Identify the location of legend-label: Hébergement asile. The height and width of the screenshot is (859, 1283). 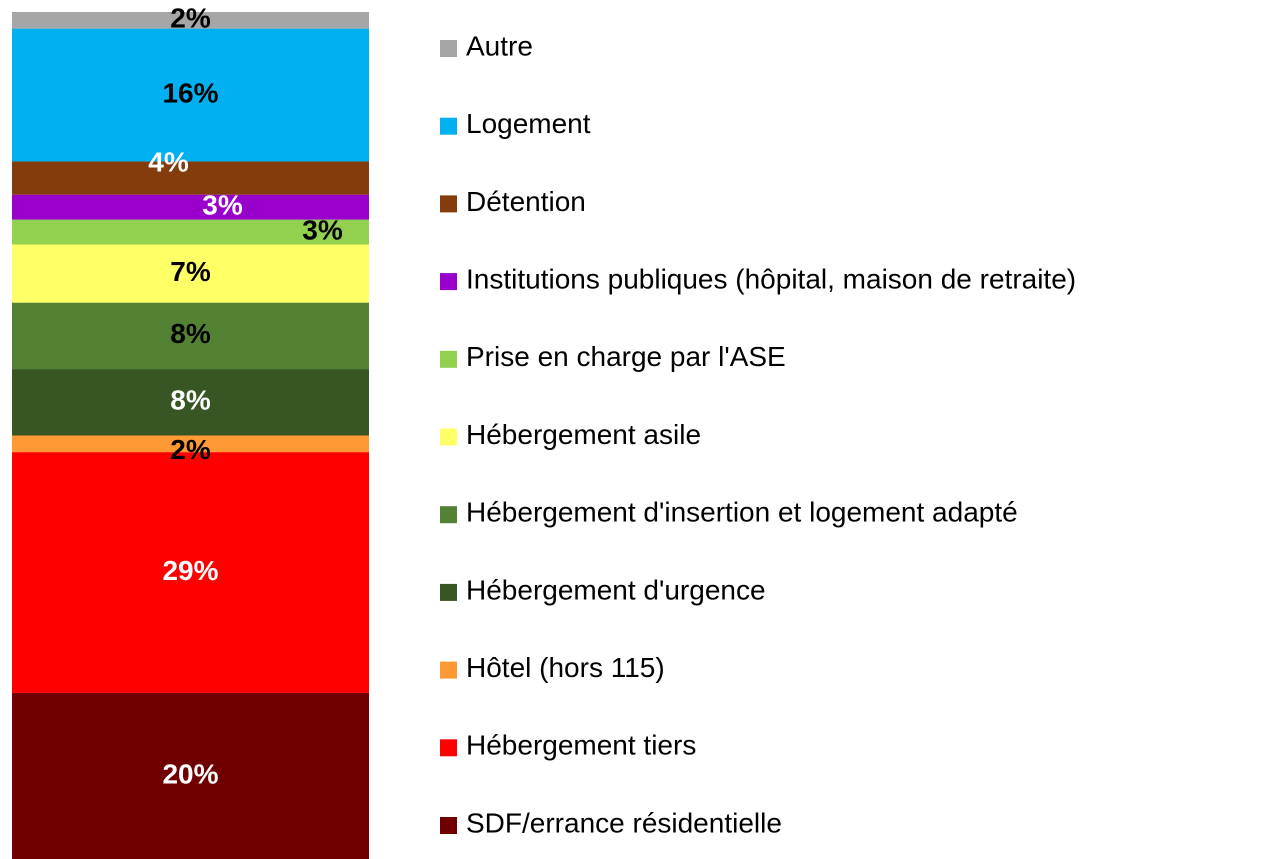
(583, 434).